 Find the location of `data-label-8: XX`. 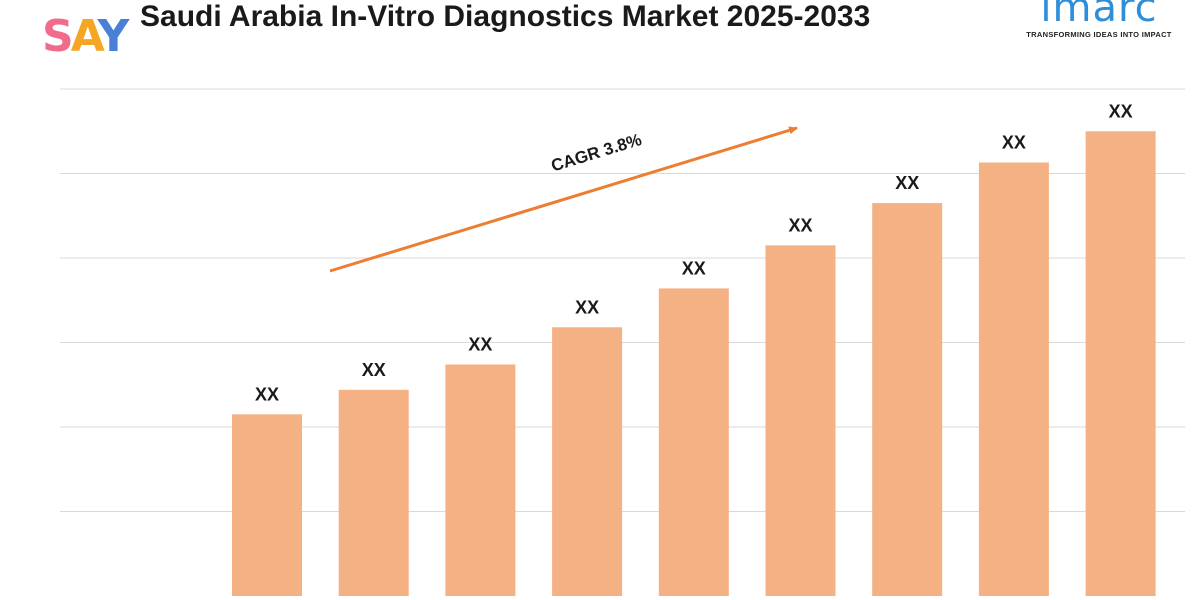

data-label-8: XX is located at coordinates (1014, 143).